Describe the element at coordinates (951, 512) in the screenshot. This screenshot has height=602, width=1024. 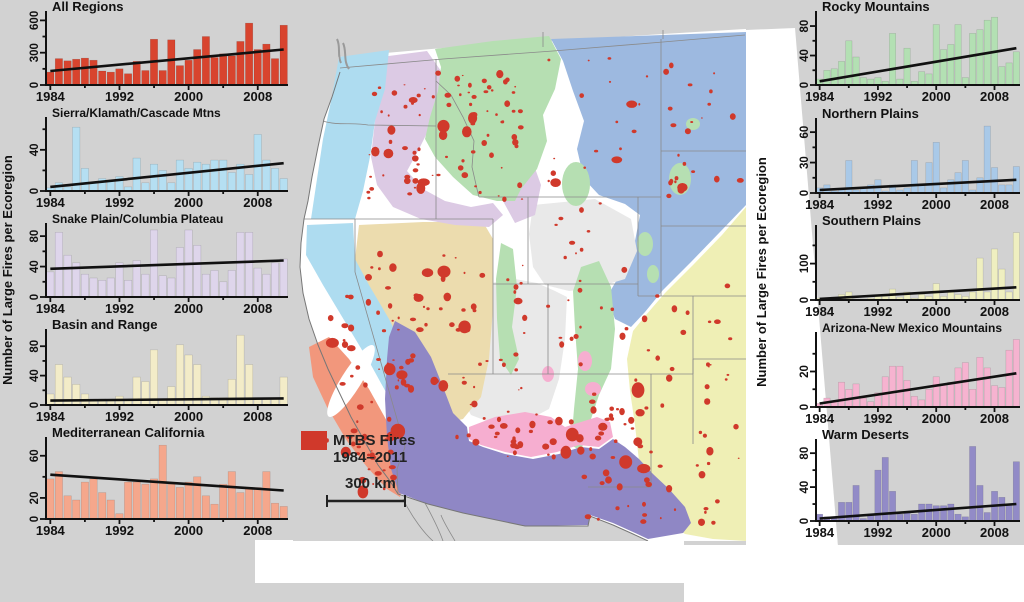
I see `bar-2002` at that location.